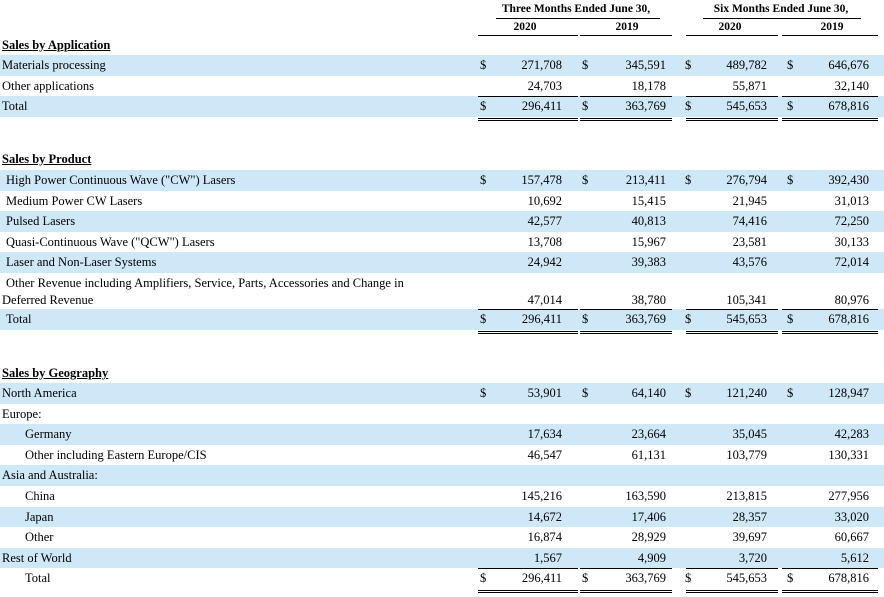 The height and width of the screenshot is (597, 884). Describe the element at coordinates (39, 393) in the screenshot. I see `row-label: North America` at that location.